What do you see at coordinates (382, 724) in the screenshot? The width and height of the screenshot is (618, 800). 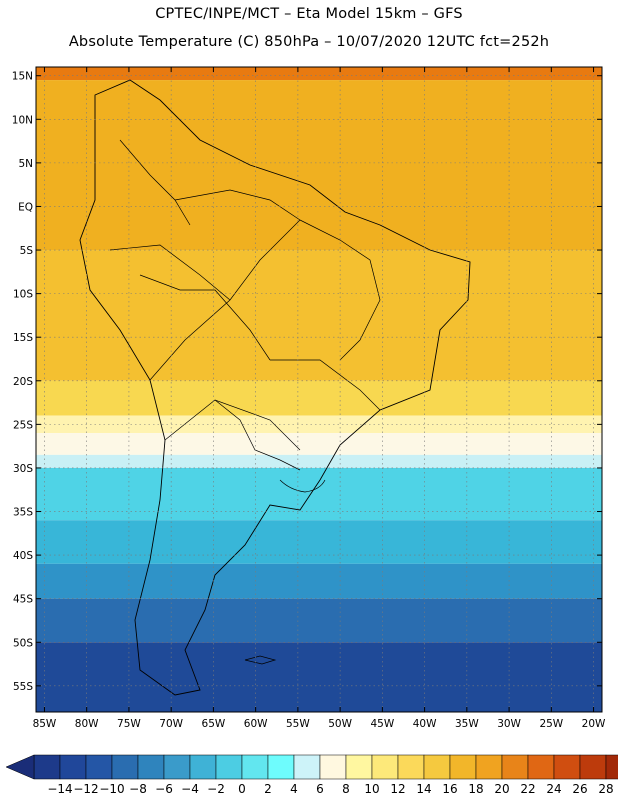 I see `longitude-tick-label: 45W` at bounding box center [382, 724].